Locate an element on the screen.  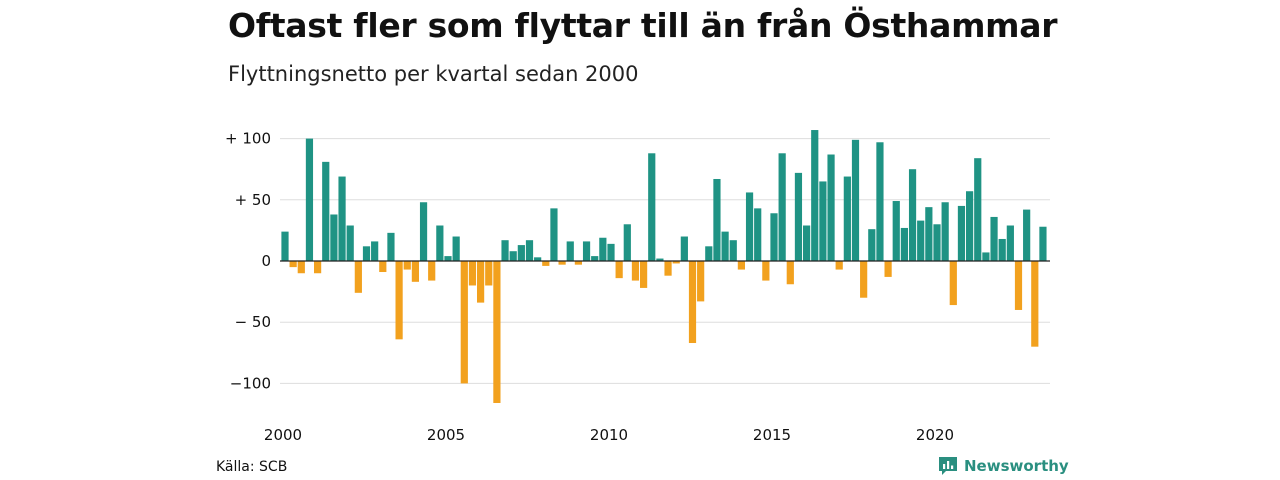
y-tick-label: − 50 is located at coordinates (253, 322).